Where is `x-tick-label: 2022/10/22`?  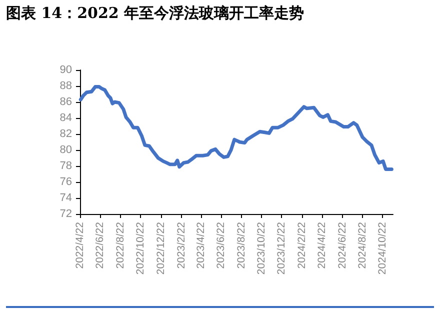 x-tick-label: 2022/10/22 is located at coordinates (140, 248).